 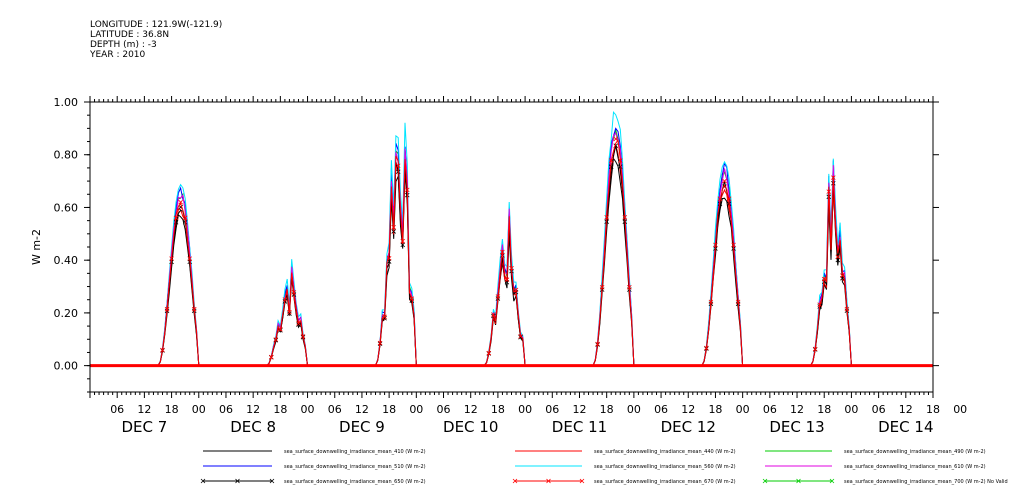 I want to click on x-day-label: DEC 7, so click(x=144, y=427).